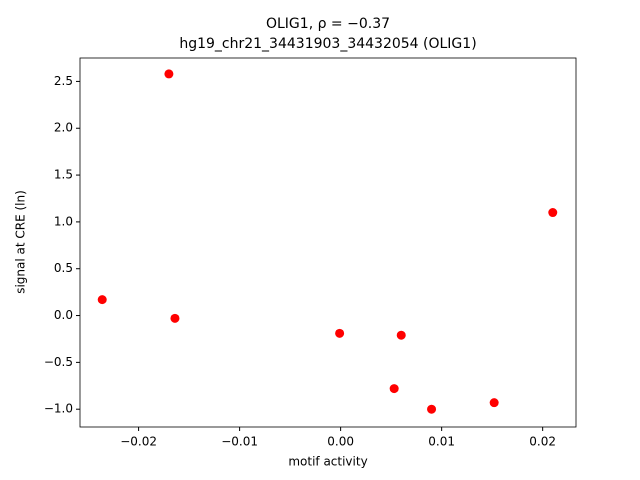 This screenshot has height=480, width=640. Describe the element at coordinates (441, 442) in the screenshot. I see `x-tick-label: 0.01` at that location.